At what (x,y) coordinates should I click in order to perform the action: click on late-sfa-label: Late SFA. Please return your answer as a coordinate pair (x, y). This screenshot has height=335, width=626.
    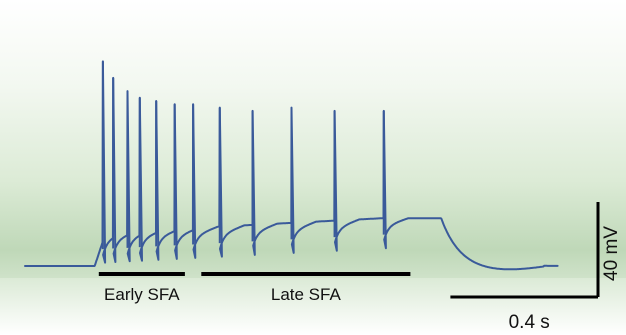
    Looking at the image, I should click on (306, 294).